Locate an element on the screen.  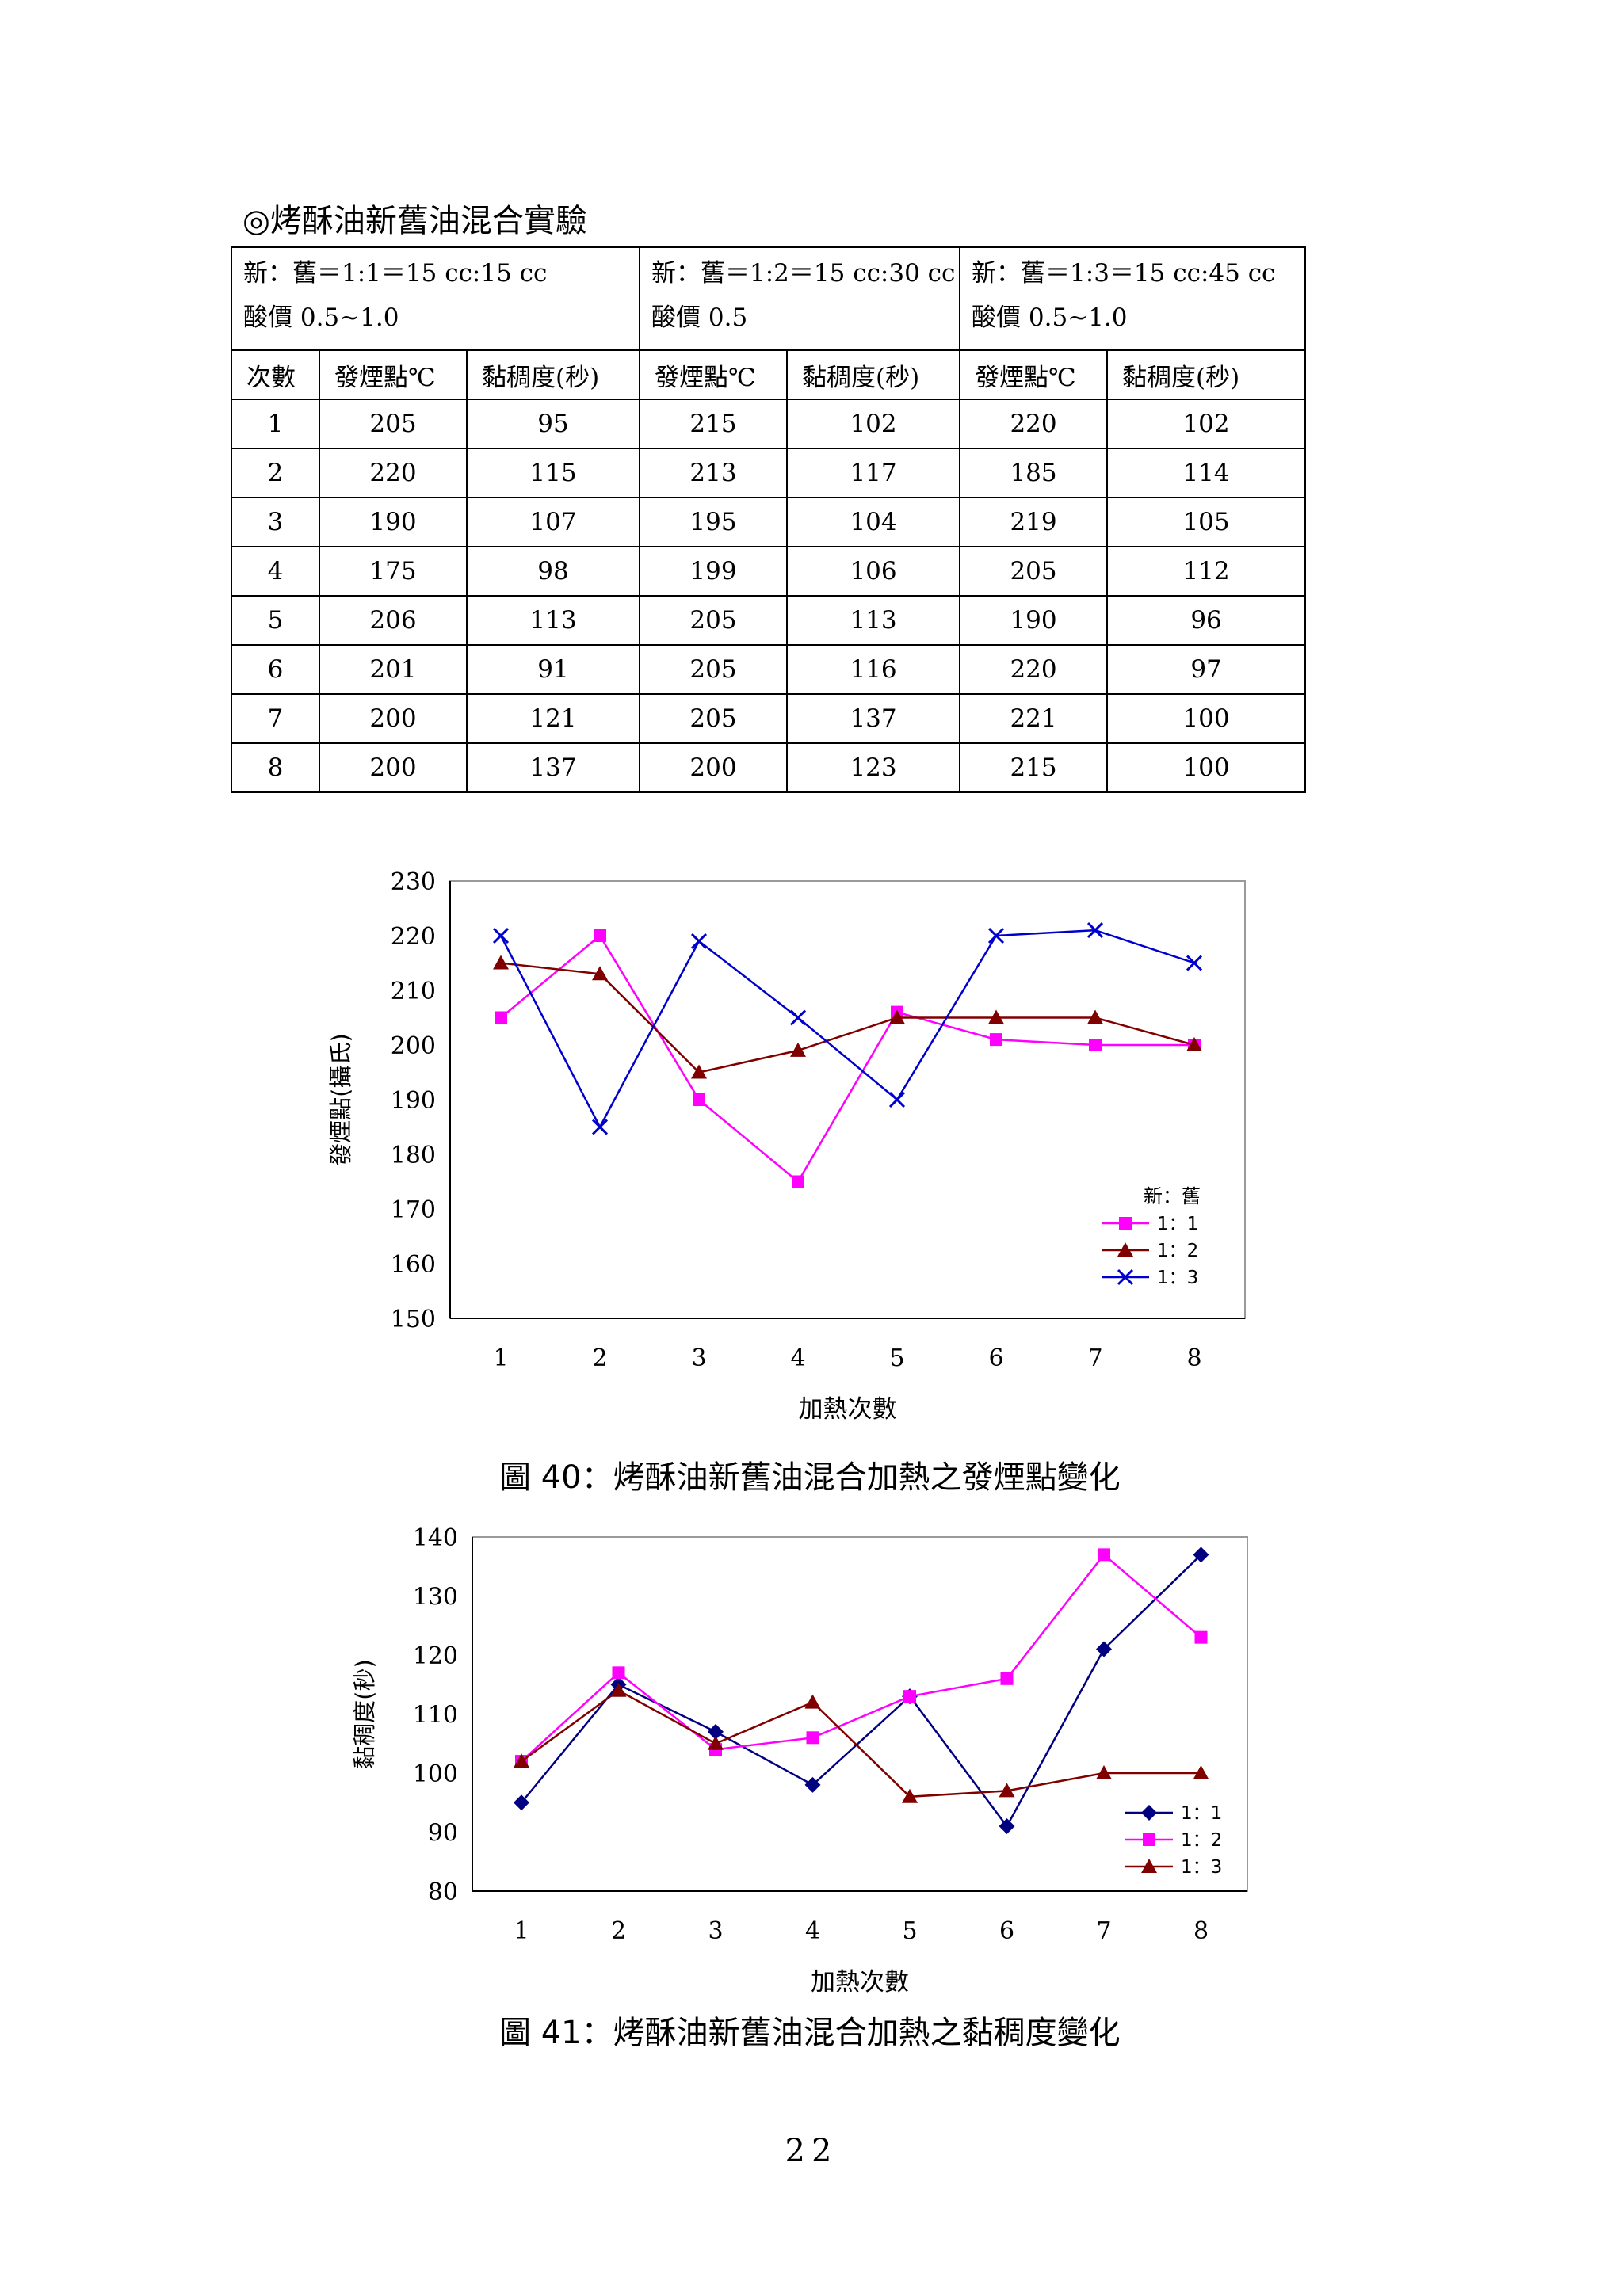
group-acid-value: 酸價 0.5 is located at coordinates (699, 317).